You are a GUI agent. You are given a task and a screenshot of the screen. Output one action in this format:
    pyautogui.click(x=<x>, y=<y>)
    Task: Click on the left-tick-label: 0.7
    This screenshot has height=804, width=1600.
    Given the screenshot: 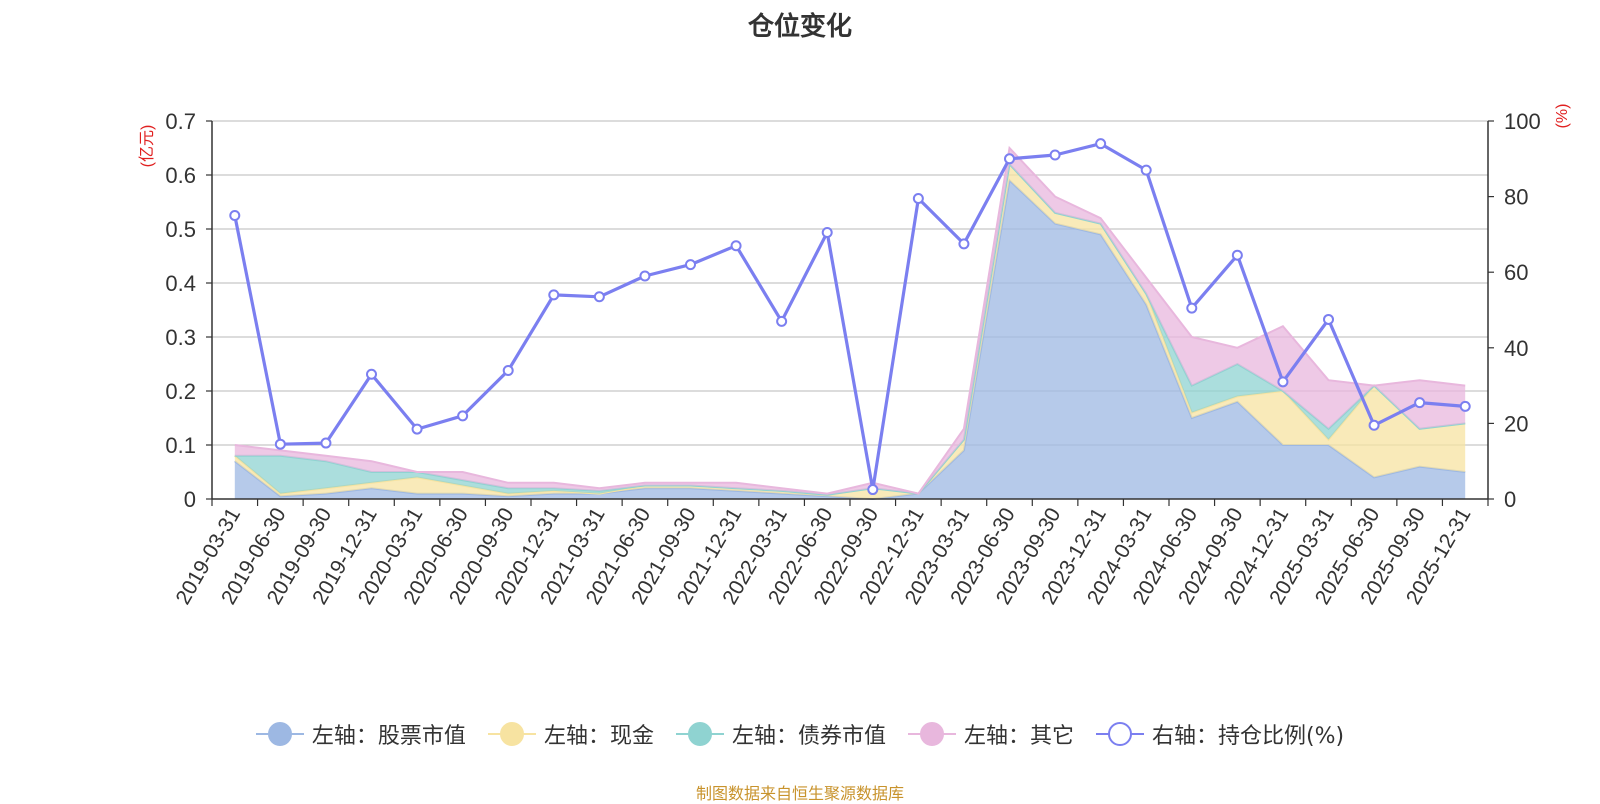 What is the action you would take?
    pyautogui.click(x=180, y=121)
    